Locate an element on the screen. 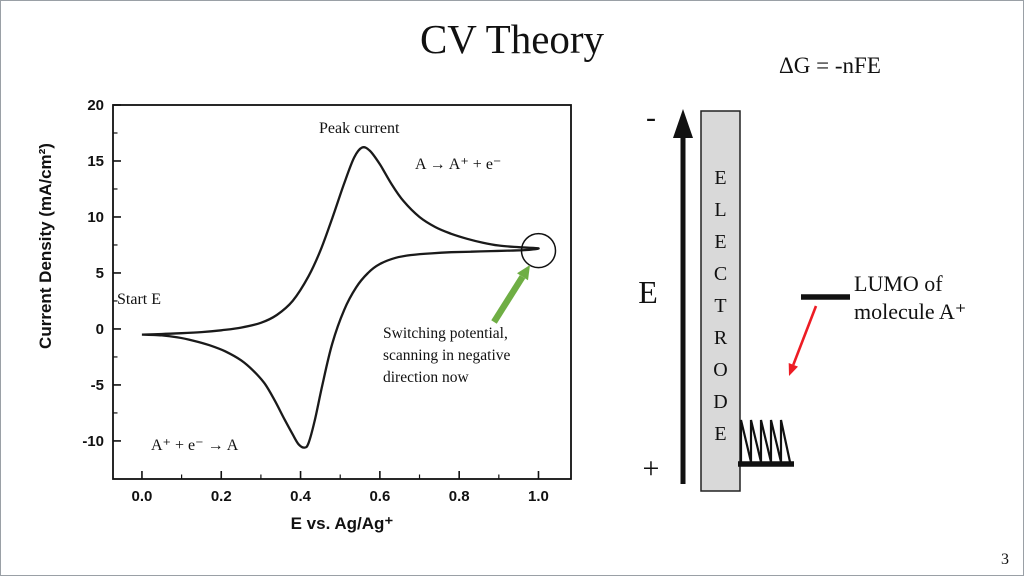 The width and height of the screenshot is (1024, 576). y-tick-label: 15 is located at coordinates (95, 161).